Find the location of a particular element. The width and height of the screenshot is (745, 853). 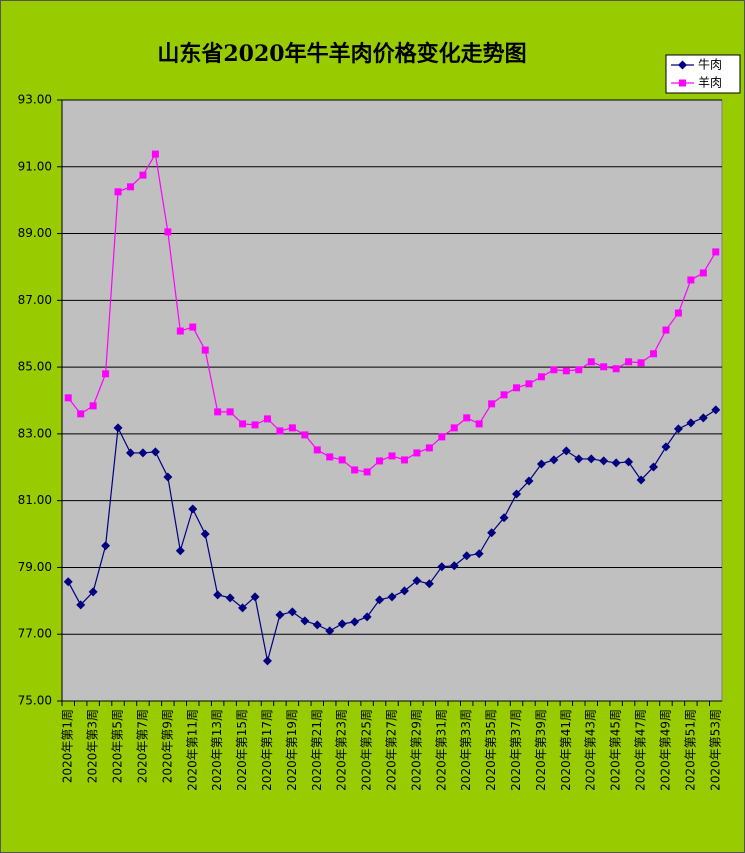

x-tick-label: 2020年第5周 is located at coordinates (118, 746).